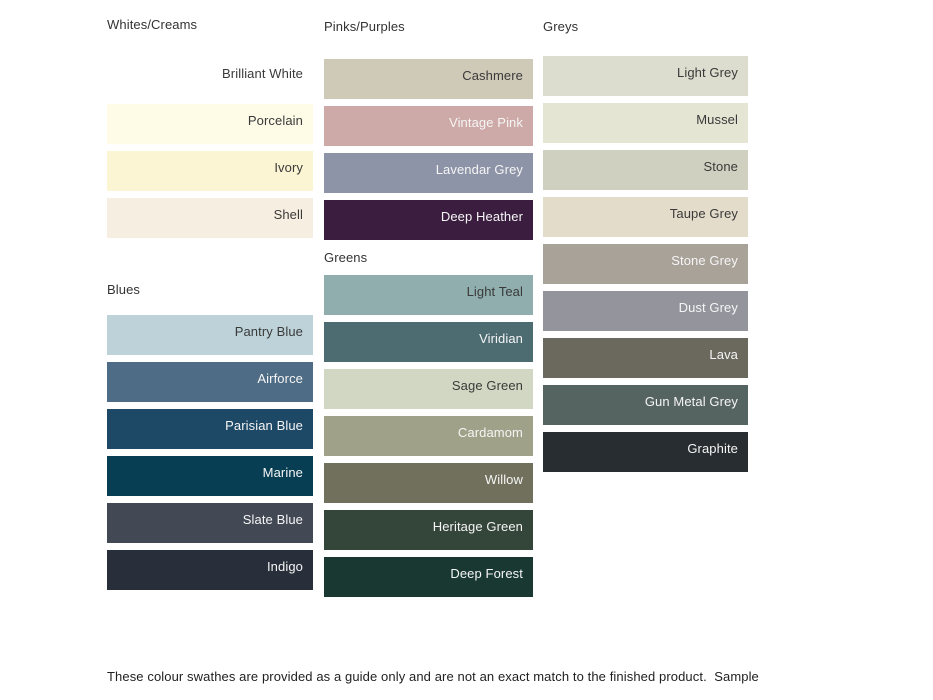  What do you see at coordinates (264, 425) in the screenshot?
I see `swatch-label: Parisian Blue` at bounding box center [264, 425].